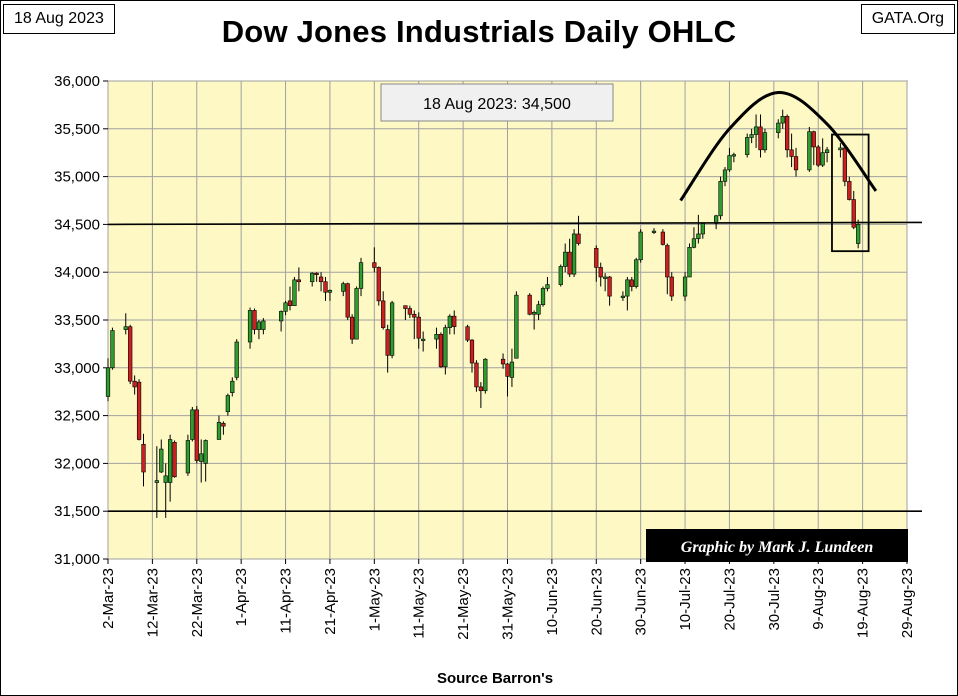 The image size is (958, 696). Describe the element at coordinates (729, 599) in the screenshot. I see `x-tick-label: 20-Jul-23` at that location.